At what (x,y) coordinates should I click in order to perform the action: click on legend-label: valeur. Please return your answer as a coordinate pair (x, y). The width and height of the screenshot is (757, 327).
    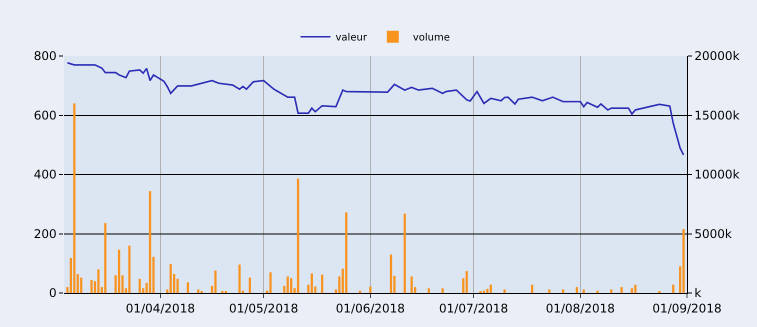
    Looking at the image, I should click on (352, 38).